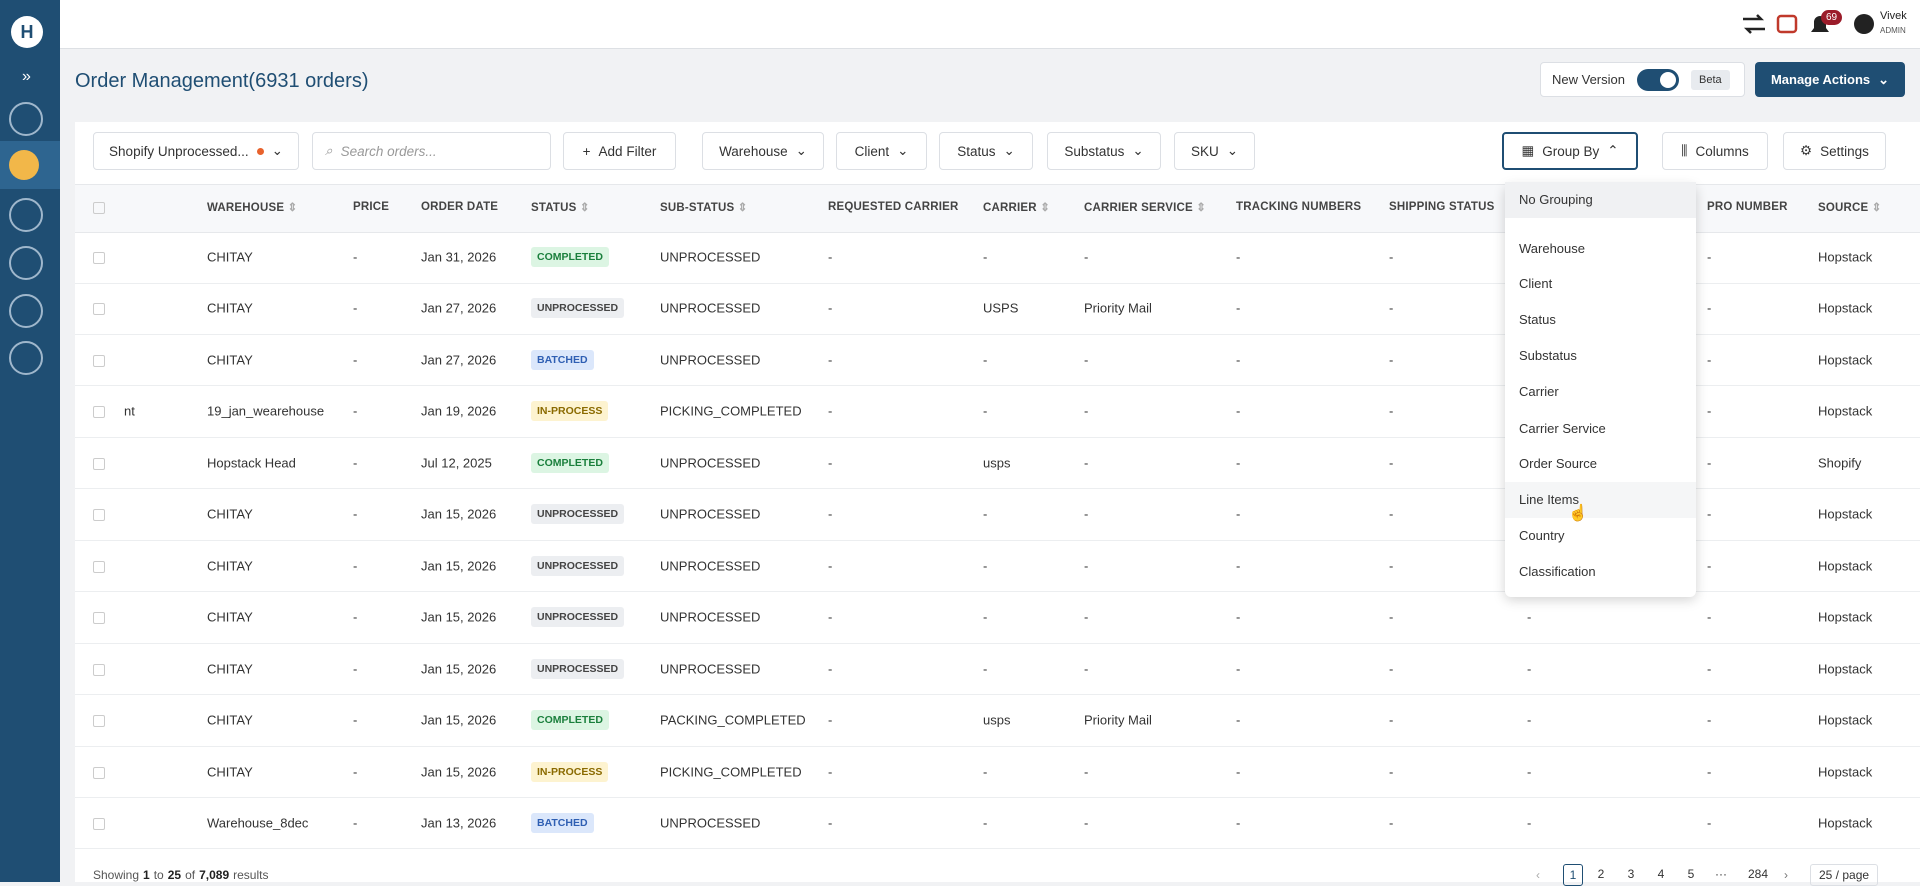 The width and height of the screenshot is (1920, 886). Describe the element at coordinates (1850, 208) in the screenshot. I see `column-header: SOURCE ⇕` at that location.